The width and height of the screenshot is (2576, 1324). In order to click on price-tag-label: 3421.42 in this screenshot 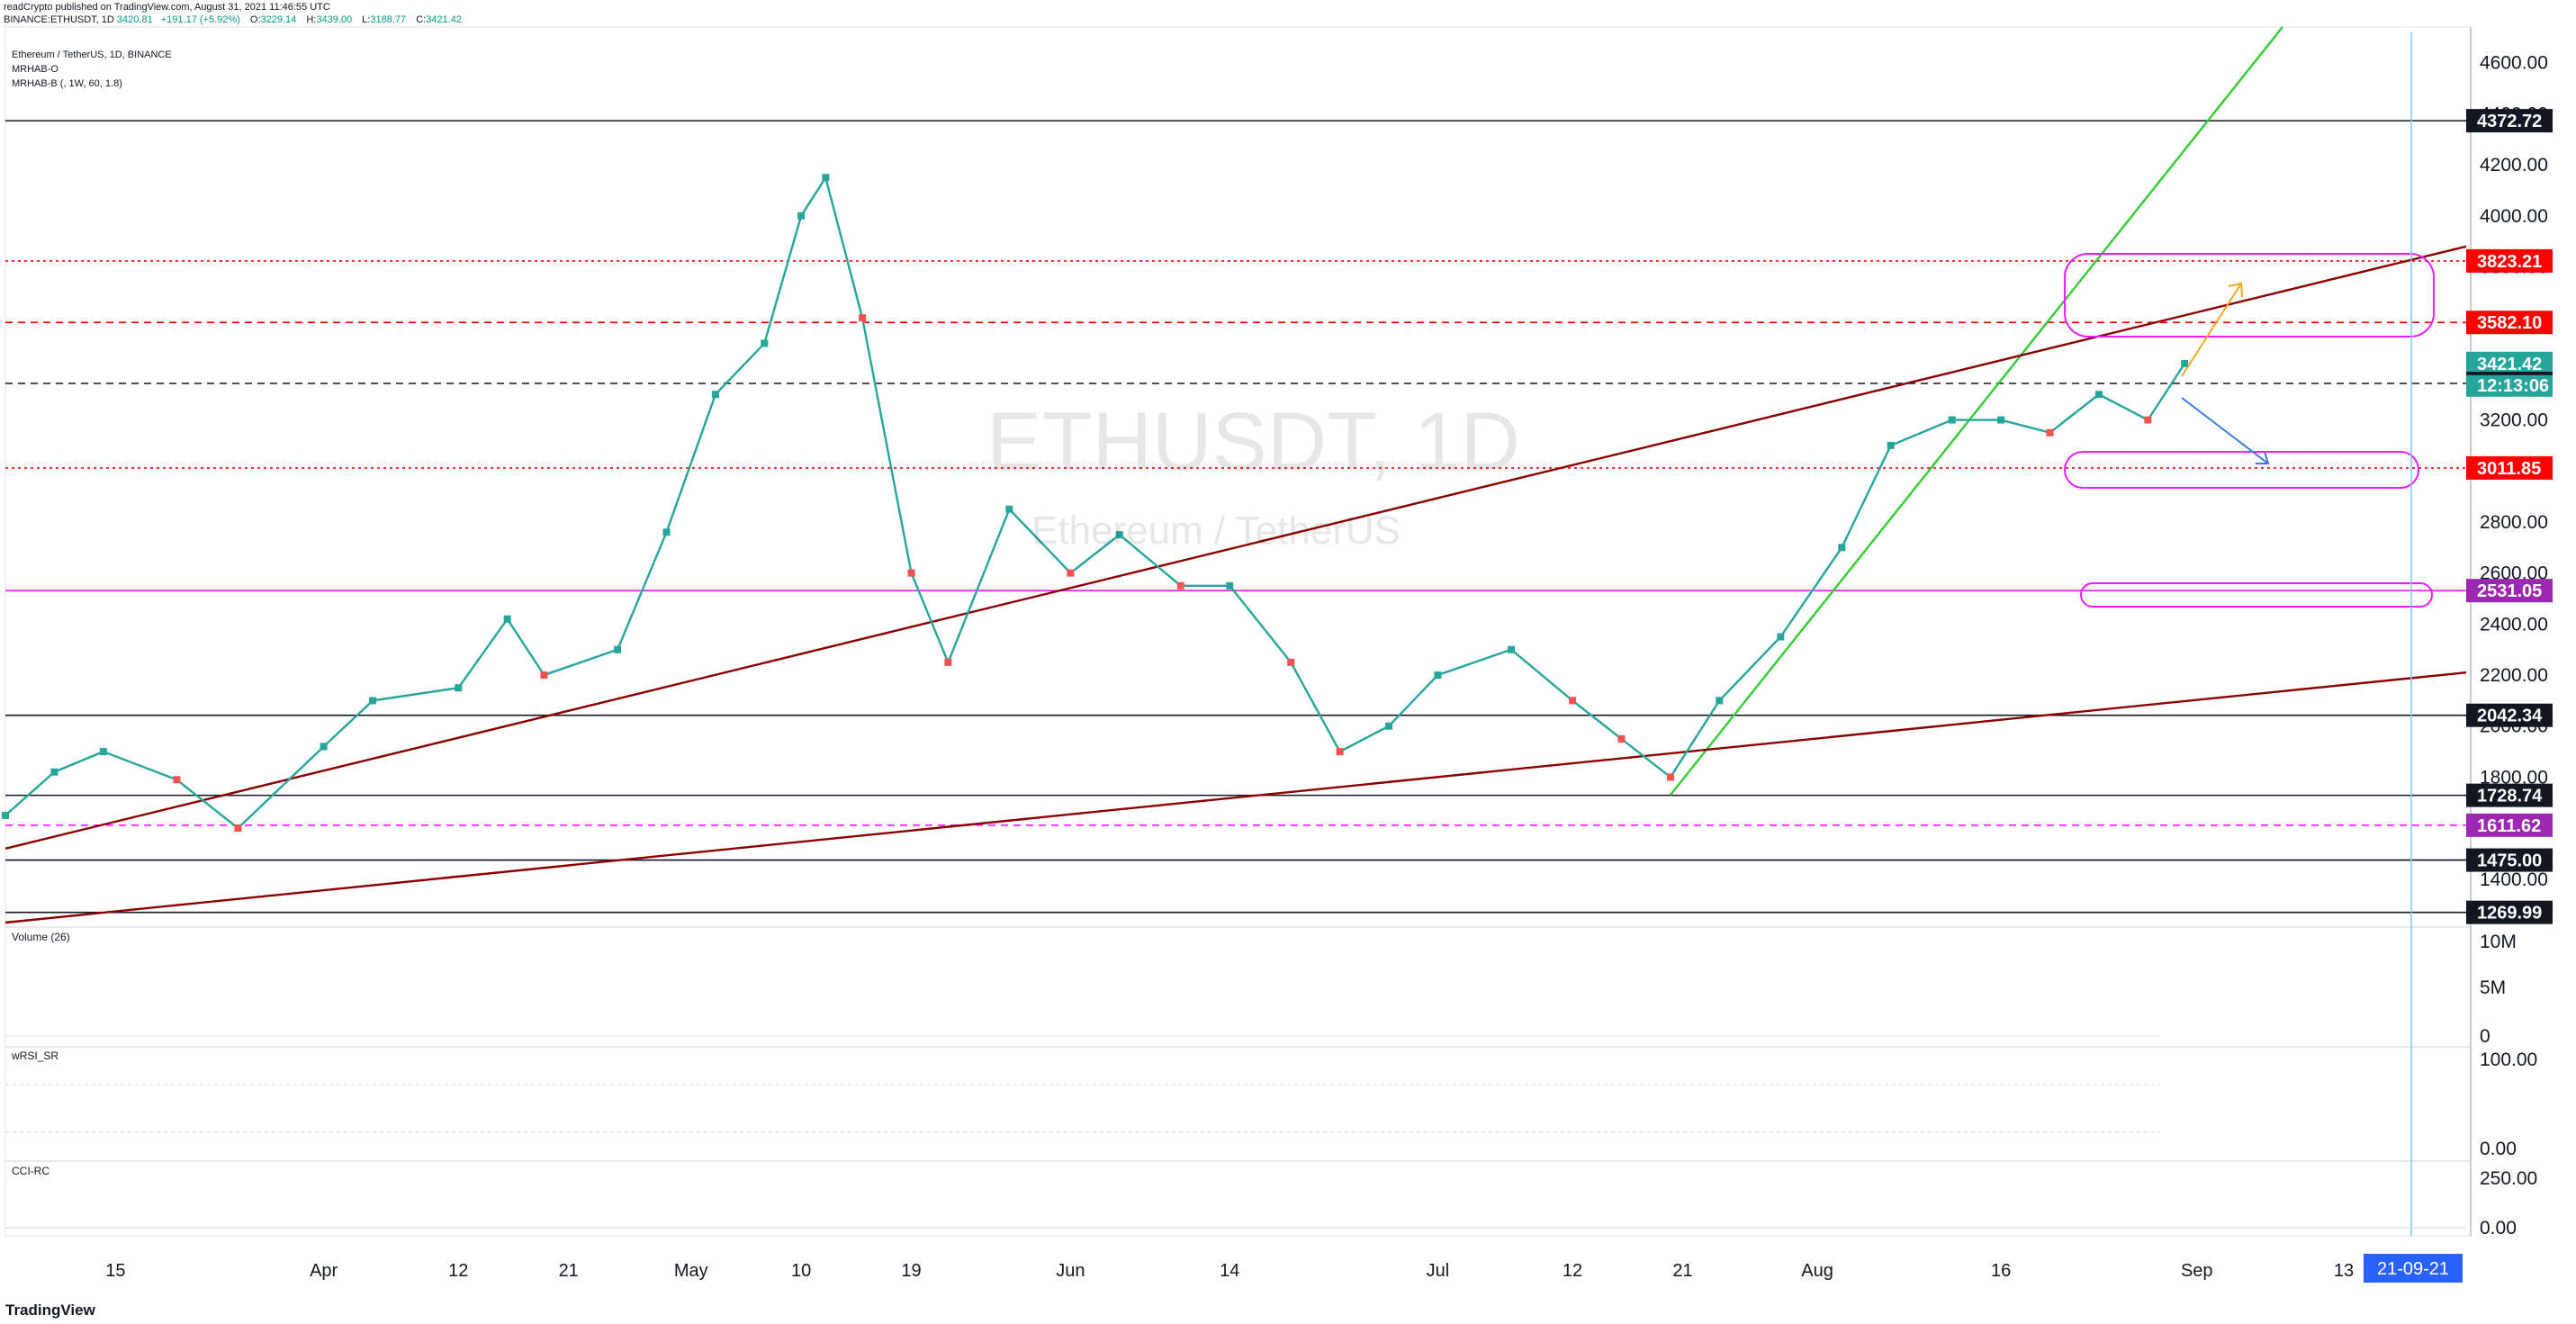, I will do `click(2509, 364)`.